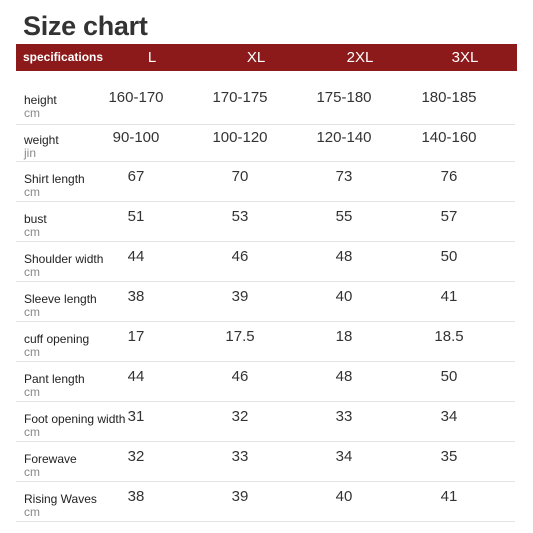  Describe the element at coordinates (240, 336) in the screenshot. I see `table-cell: 17.5` at that location.